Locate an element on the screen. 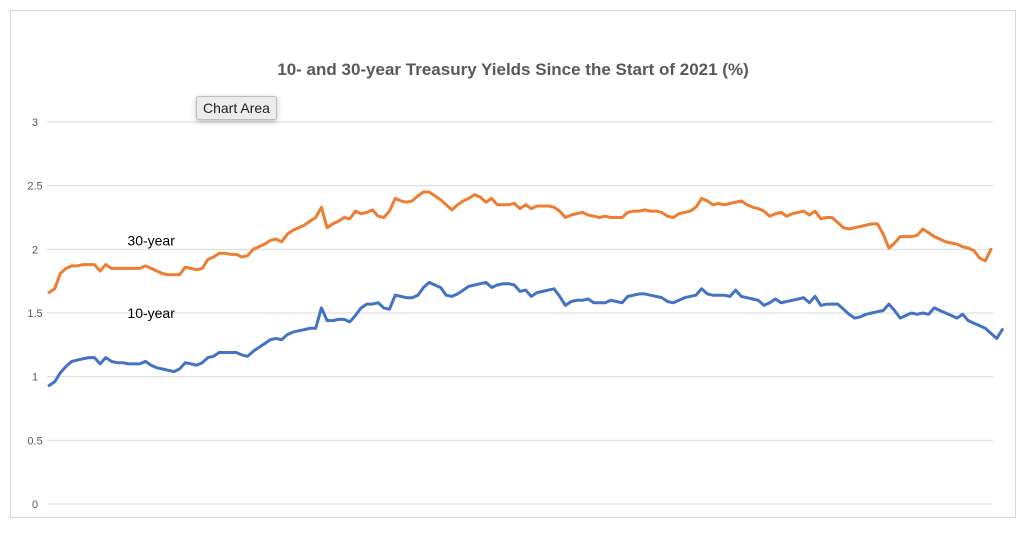 This screenshot has height=534, width=1024. y-tick-label: 2.5 is located at coordinates (34, 187).